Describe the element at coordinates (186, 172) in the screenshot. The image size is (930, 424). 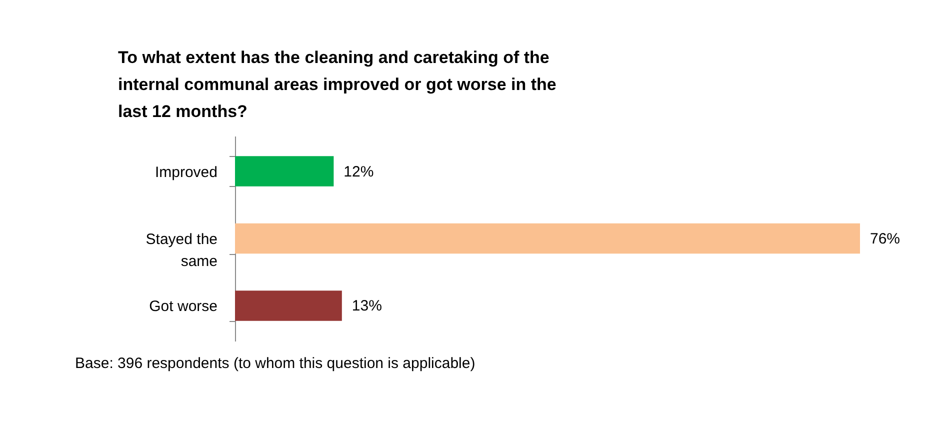
I see `y-tick-label: Improved` at that location.